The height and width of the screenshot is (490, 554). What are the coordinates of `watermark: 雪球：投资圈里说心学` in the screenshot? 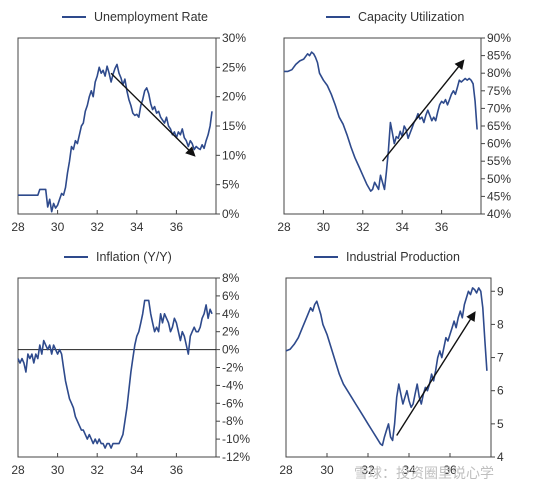 It's located at (424, 474).